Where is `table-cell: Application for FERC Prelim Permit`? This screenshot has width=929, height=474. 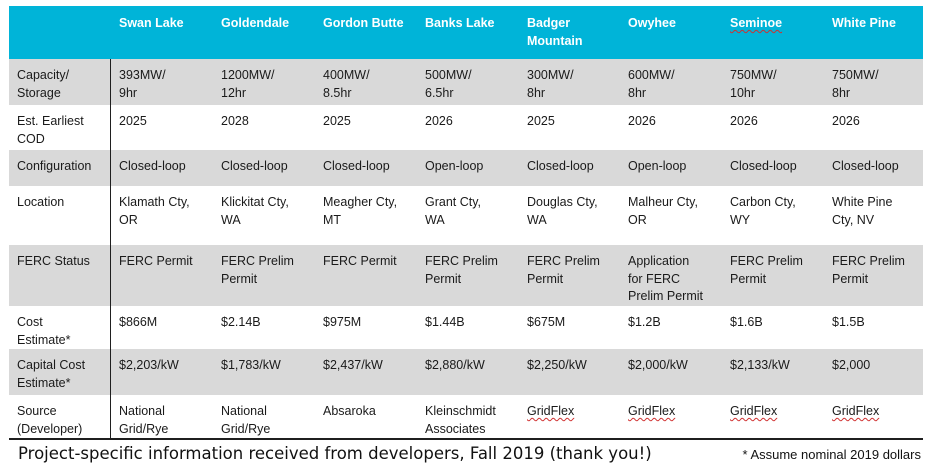
table-cell: Application for FERC Prelim Permit is located at coordinates (666, 278).